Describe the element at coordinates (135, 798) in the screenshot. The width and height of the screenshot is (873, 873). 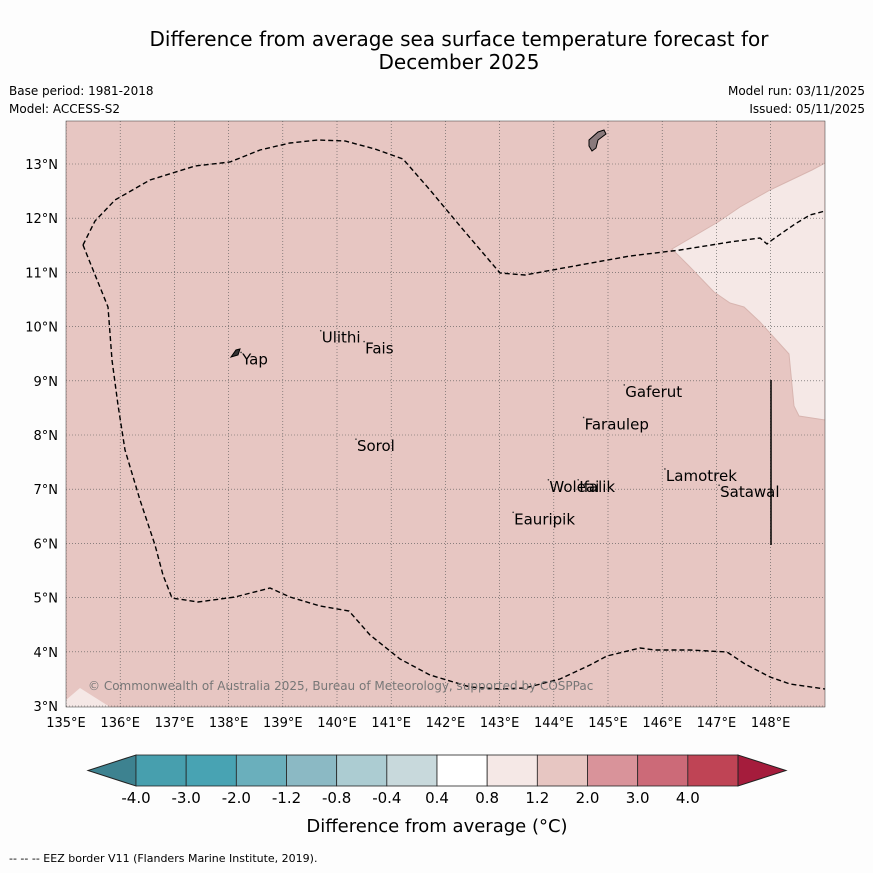
I see `colorbar-tick-label: -4.0` at that location.